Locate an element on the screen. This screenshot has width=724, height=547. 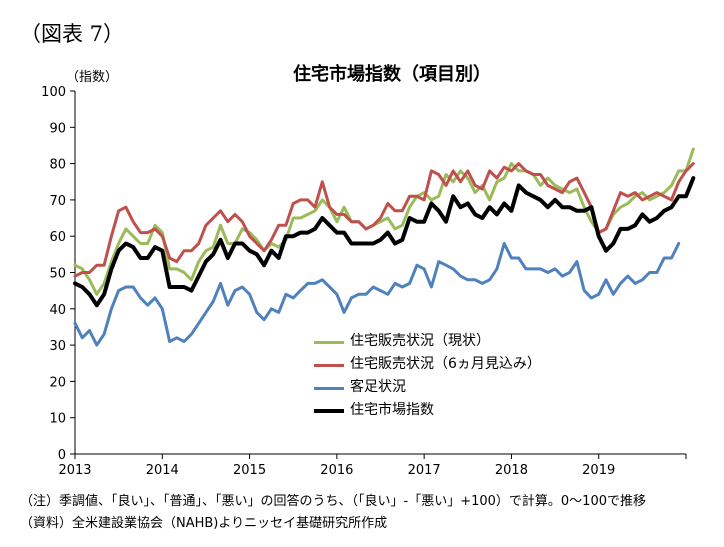
y-tick-label: 100 is located at coordinates (53, 92).